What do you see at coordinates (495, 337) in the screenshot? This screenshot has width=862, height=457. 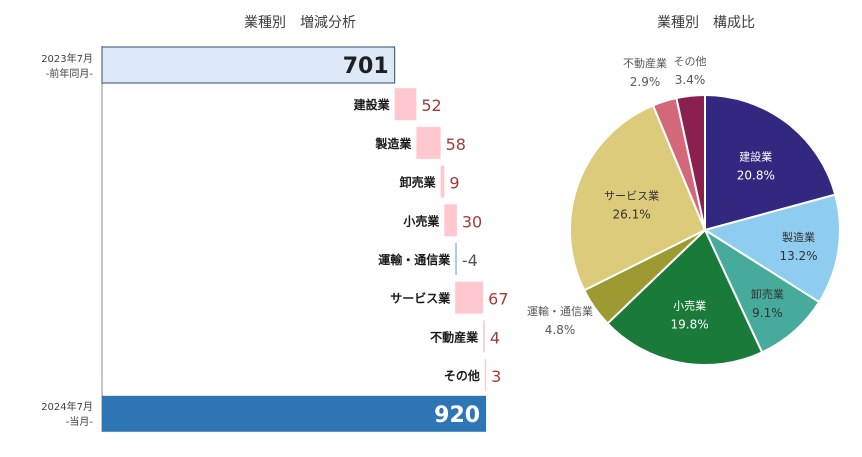 I see `waterfall-value-label: 4` at bounding box center [495, 337].